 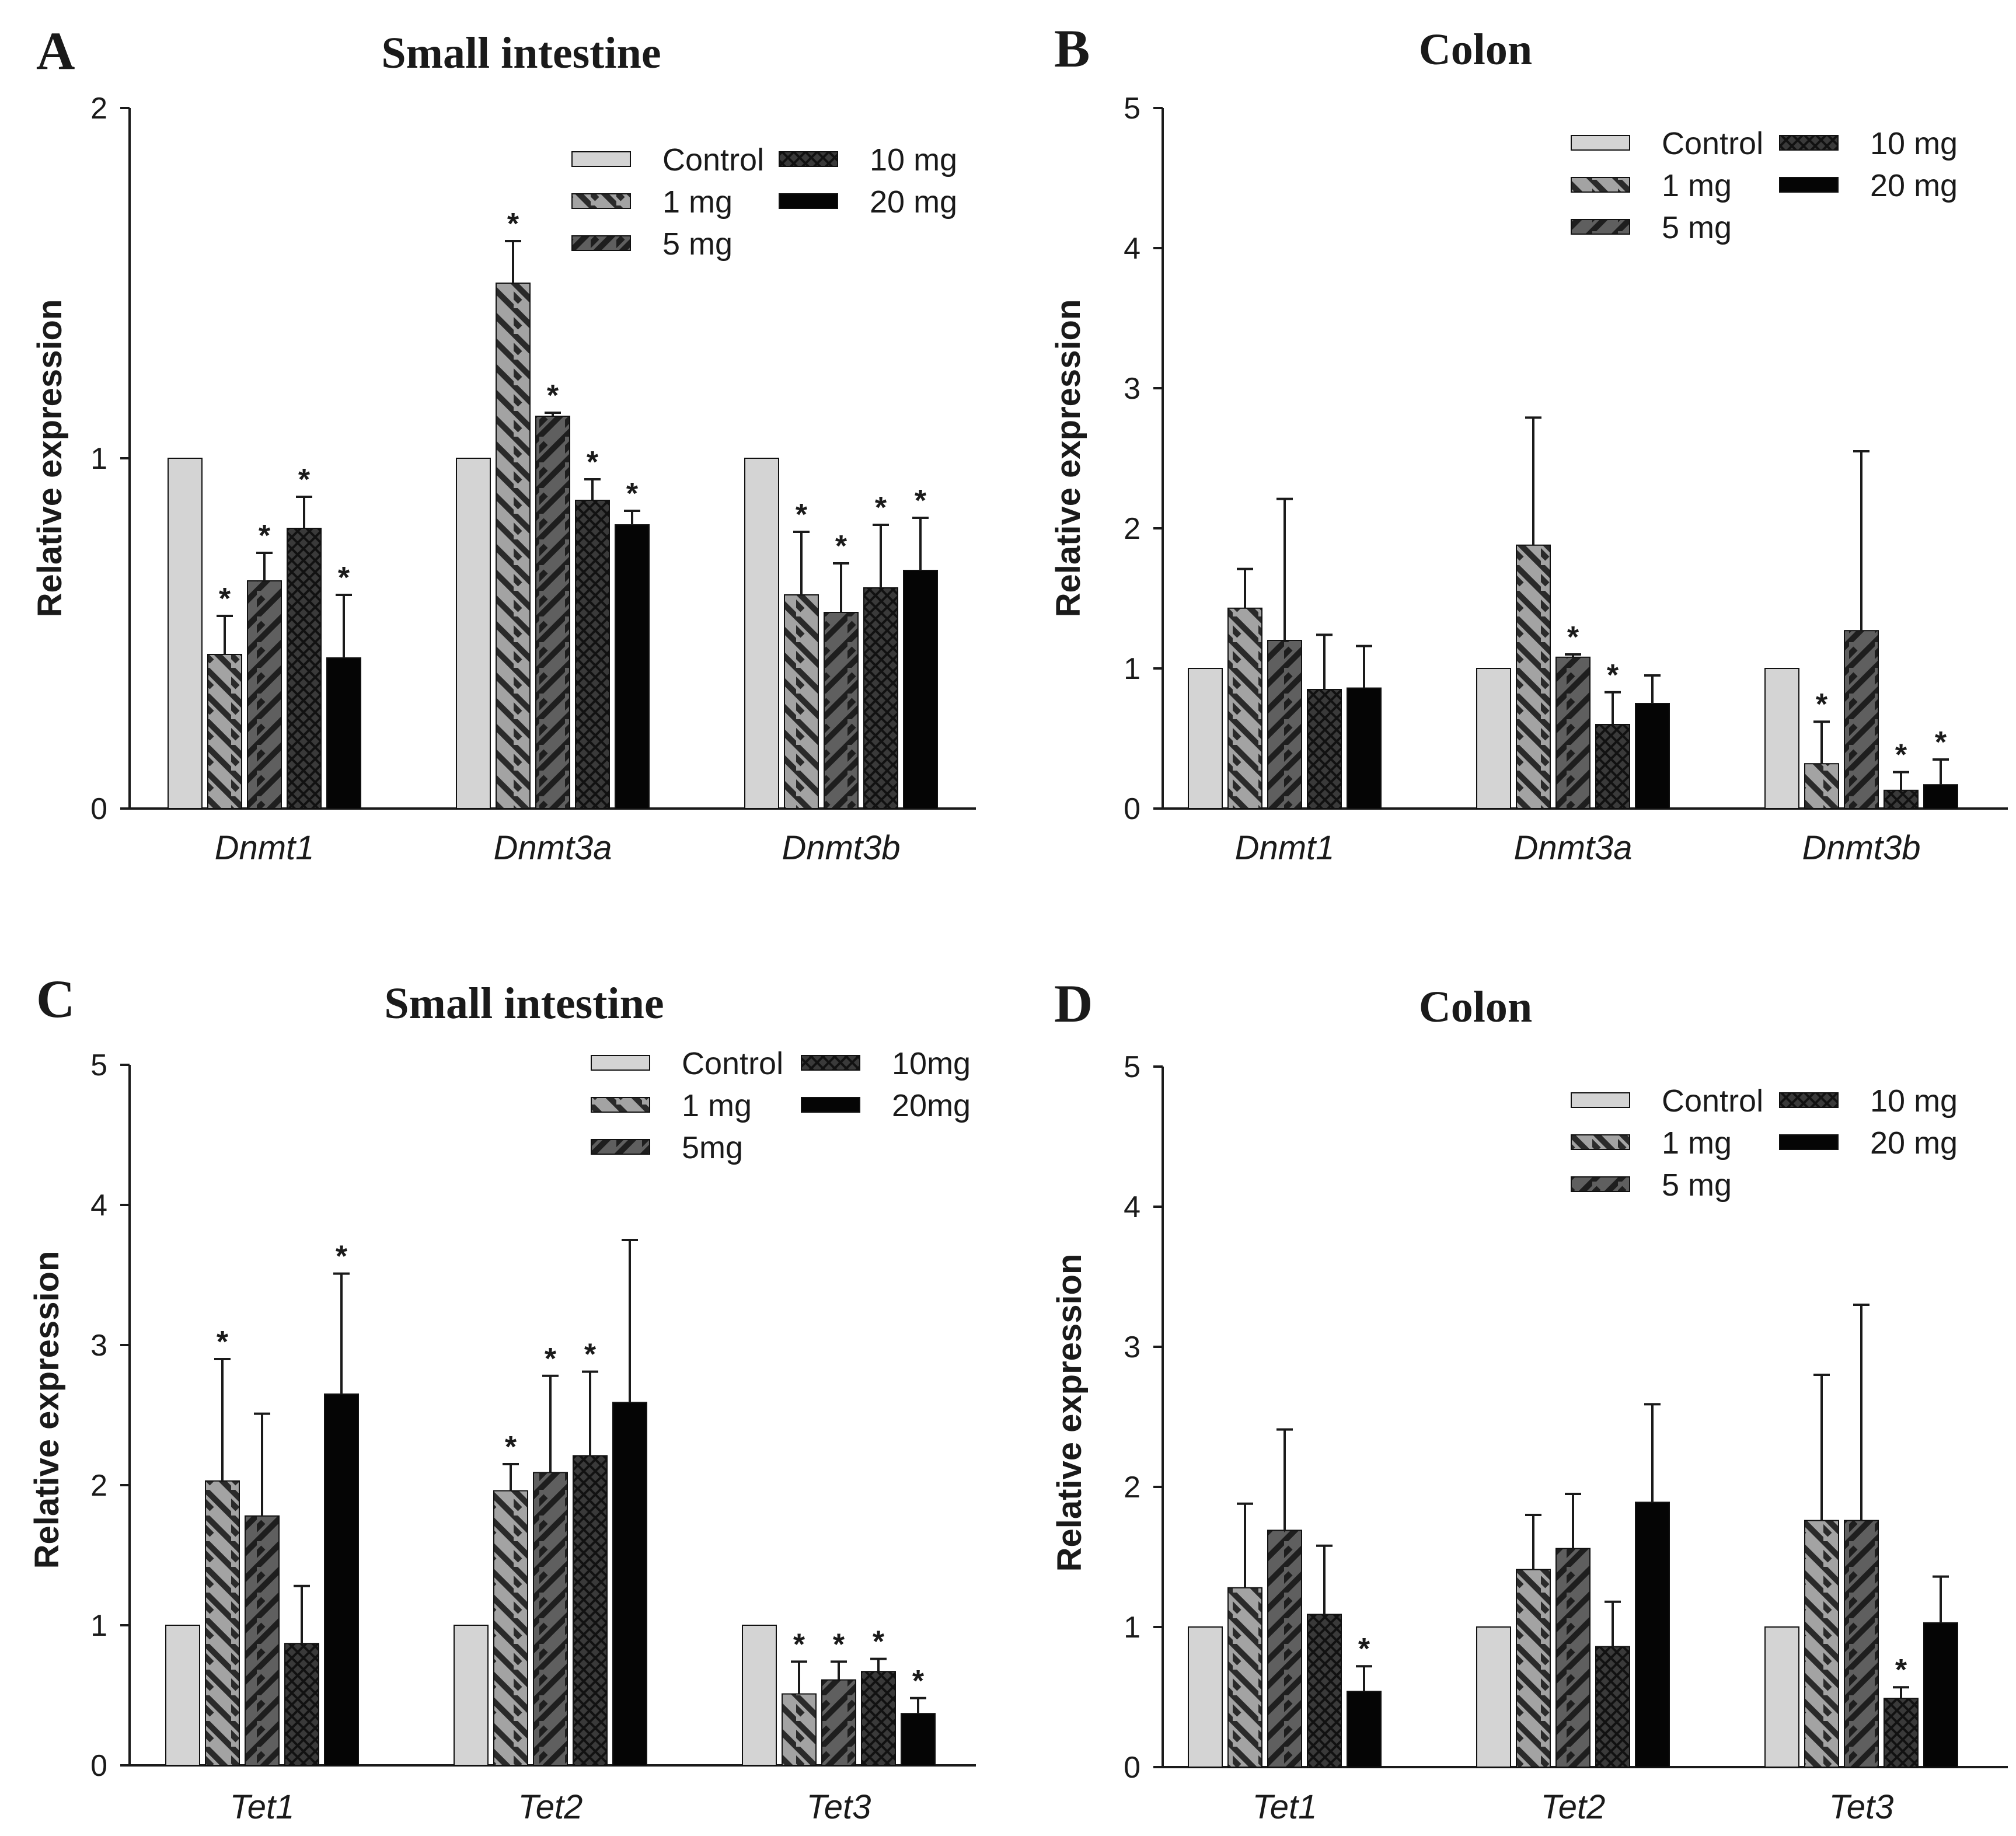 I want to click on p3-category-label: Tet3, so click(x=1861, y=1807).